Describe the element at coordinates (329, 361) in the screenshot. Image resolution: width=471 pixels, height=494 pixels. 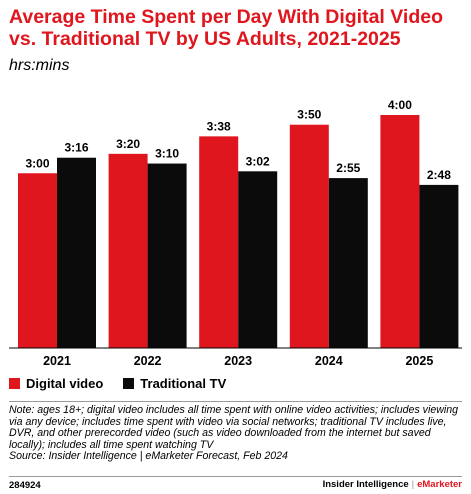
I see `x-tick-label-2024: 2024` at that location.